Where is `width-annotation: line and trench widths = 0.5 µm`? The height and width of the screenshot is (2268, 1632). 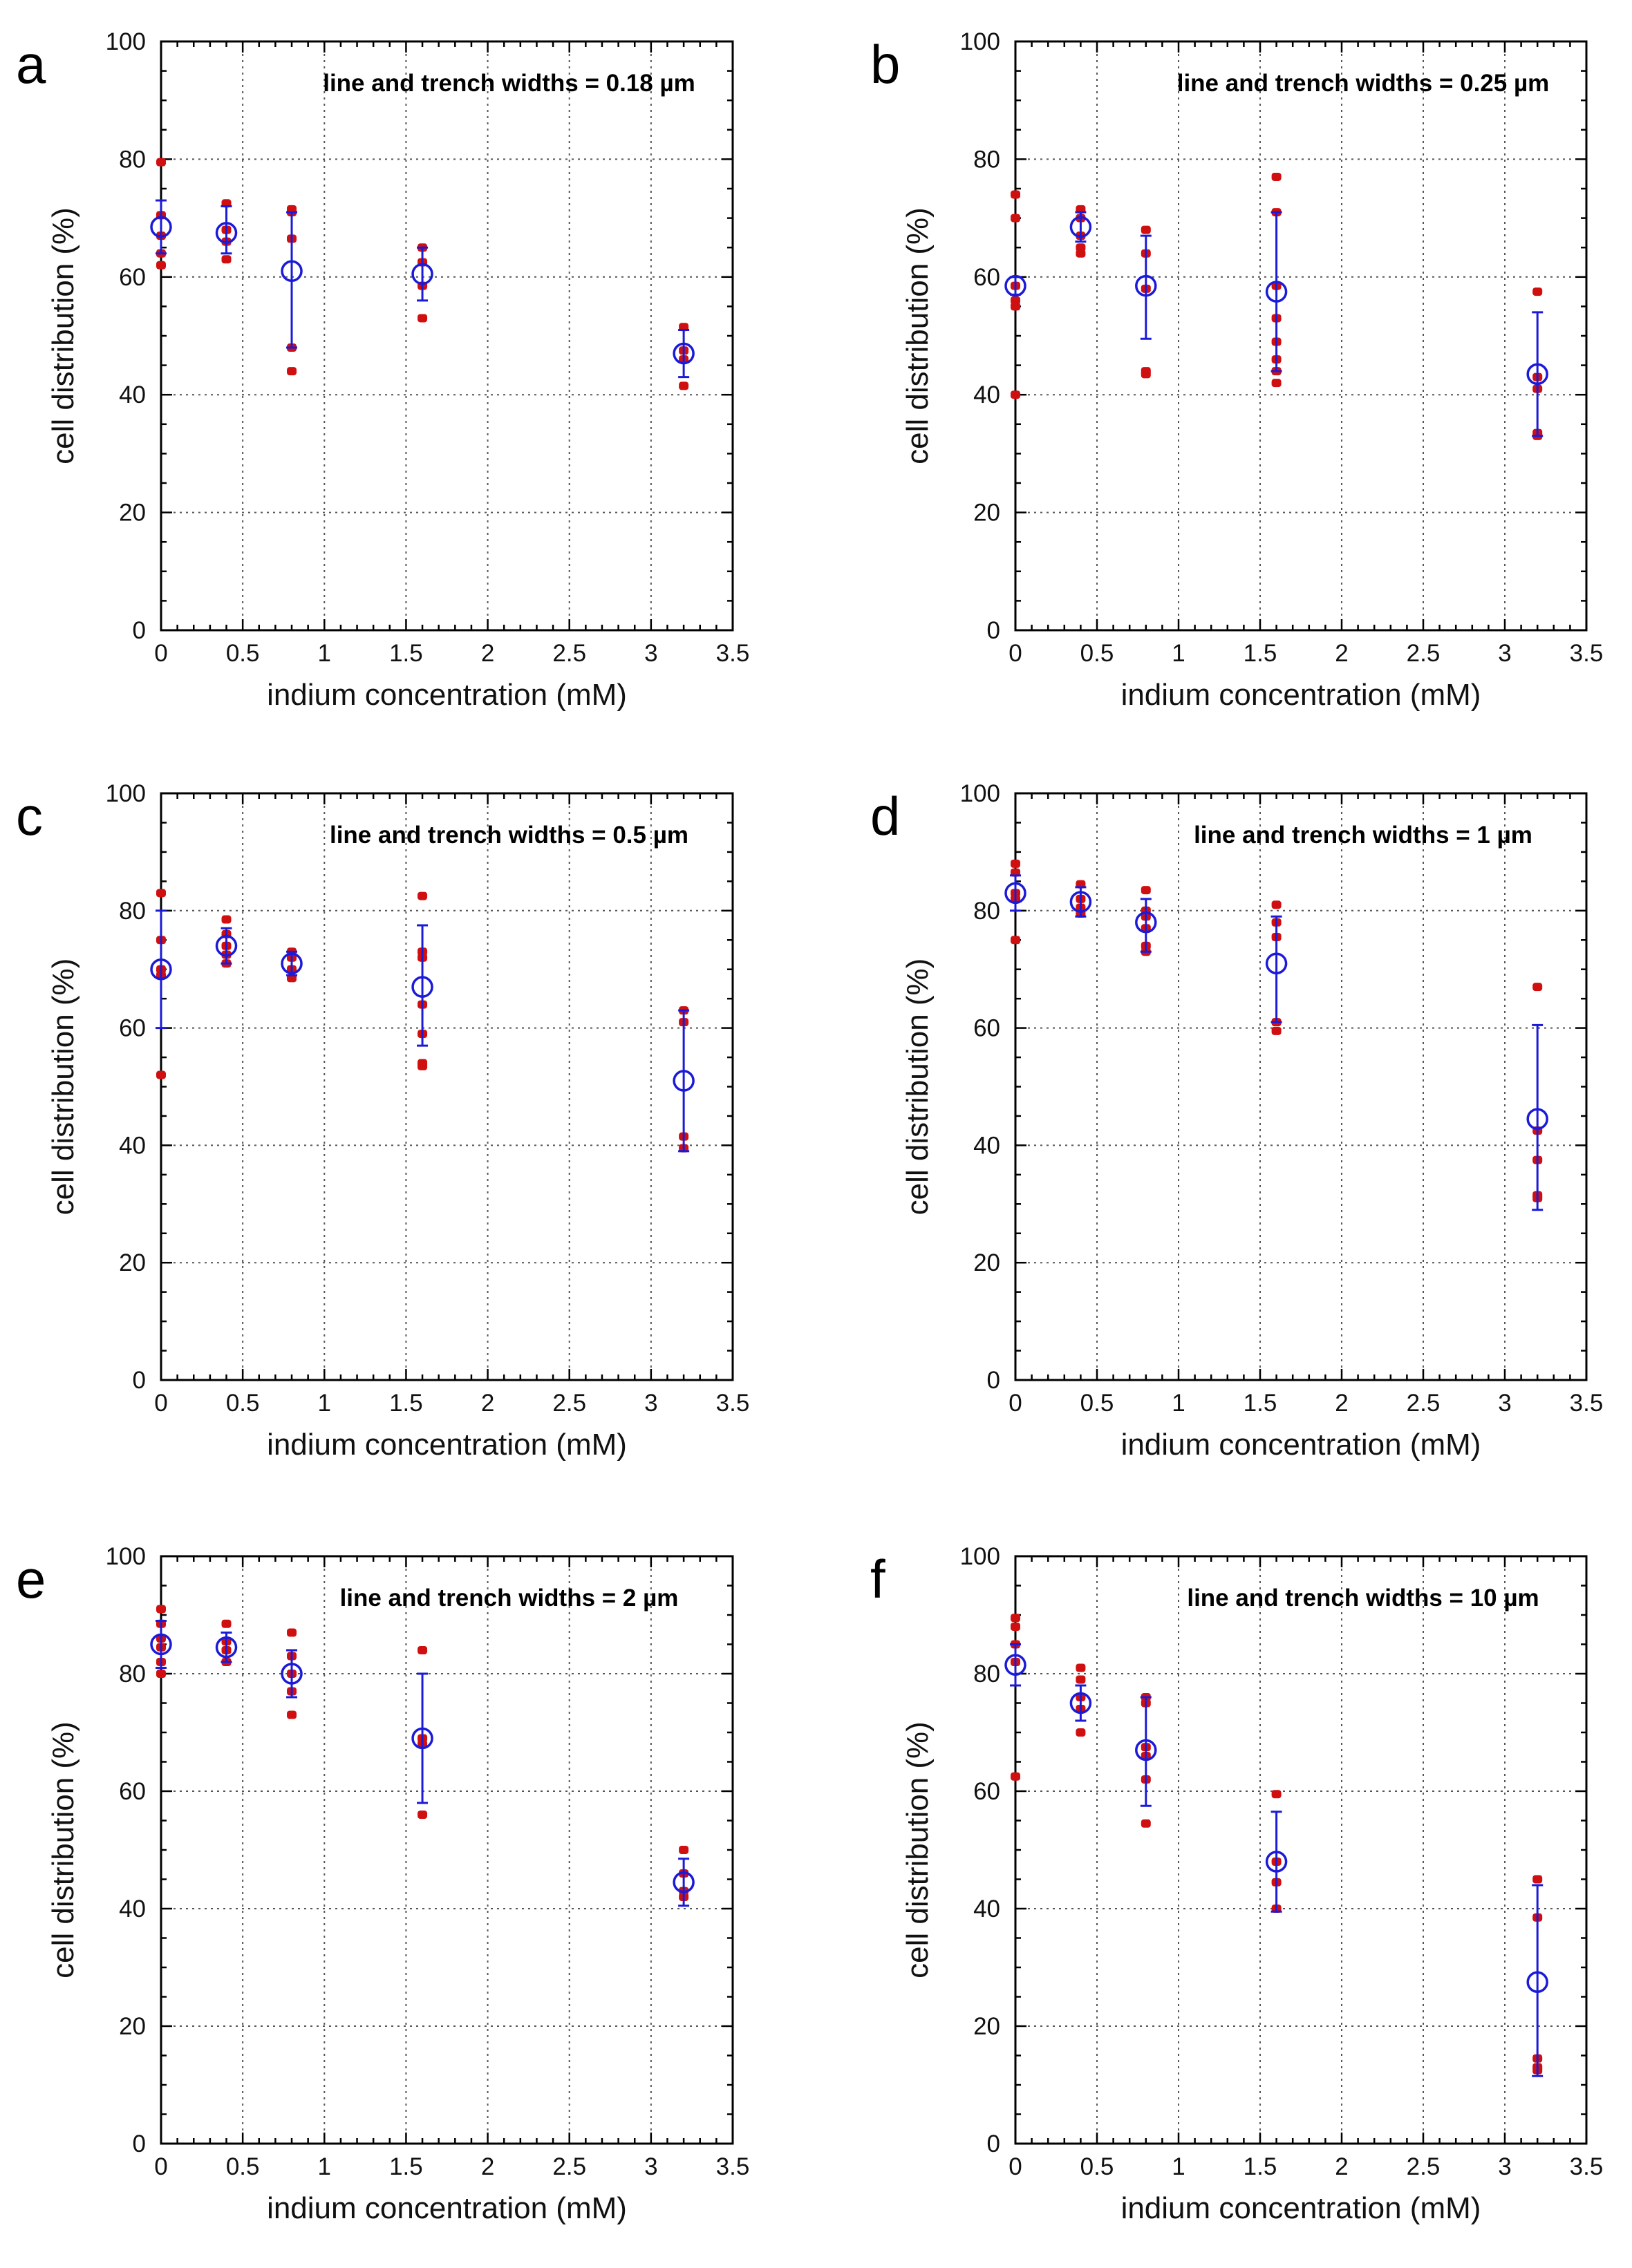
width-annotation: line and trench widths = 0.5 µm is located at coordinates (509, 835).